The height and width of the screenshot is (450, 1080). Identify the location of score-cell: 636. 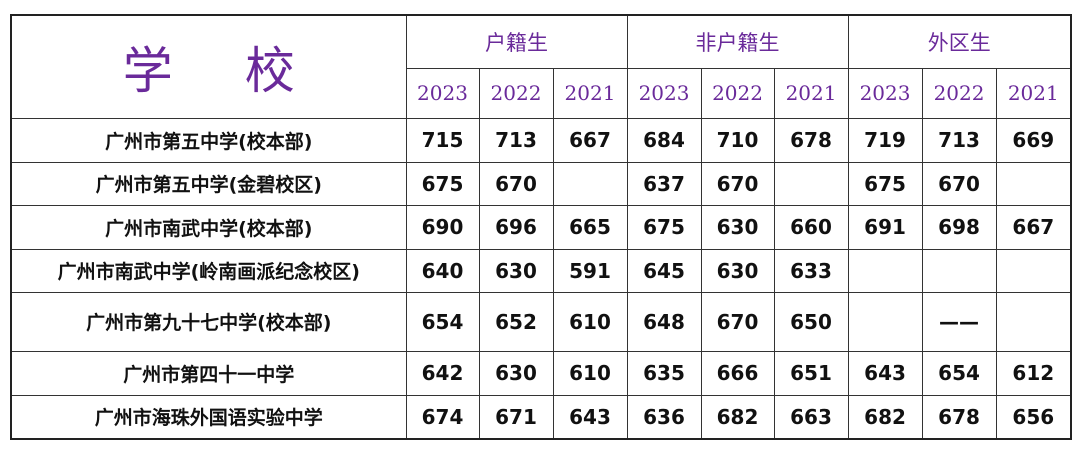
(664, 417).